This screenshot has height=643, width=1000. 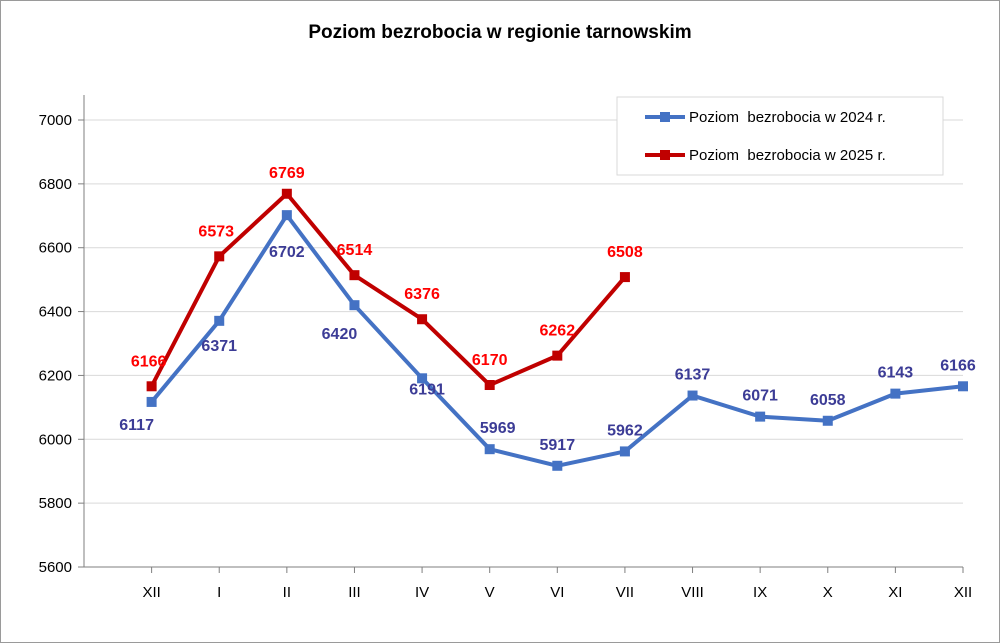 I want to click on legend-box, so click(x=780, y=136).